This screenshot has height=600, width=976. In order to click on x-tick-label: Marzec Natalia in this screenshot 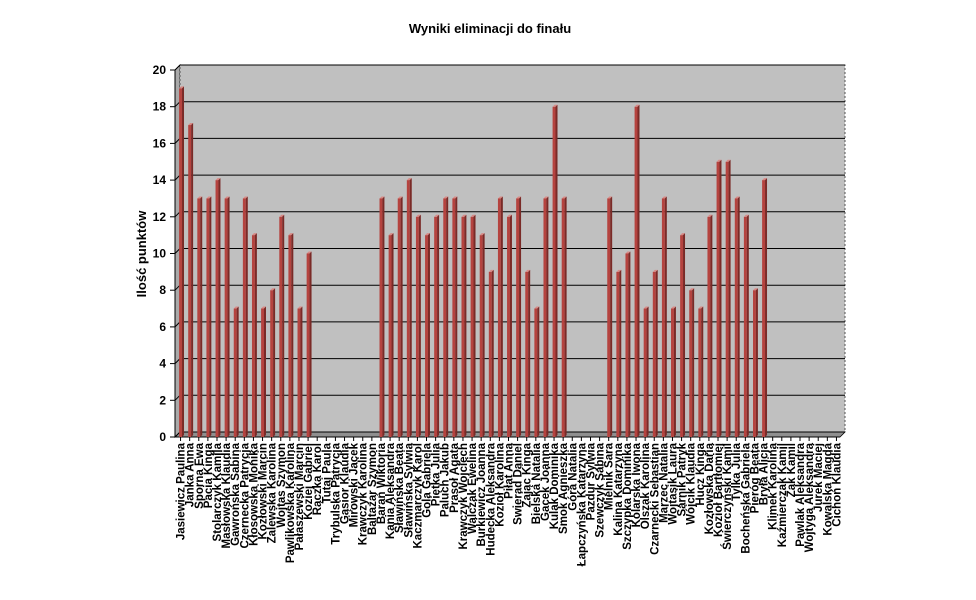, I will do `click(664, 482)`.